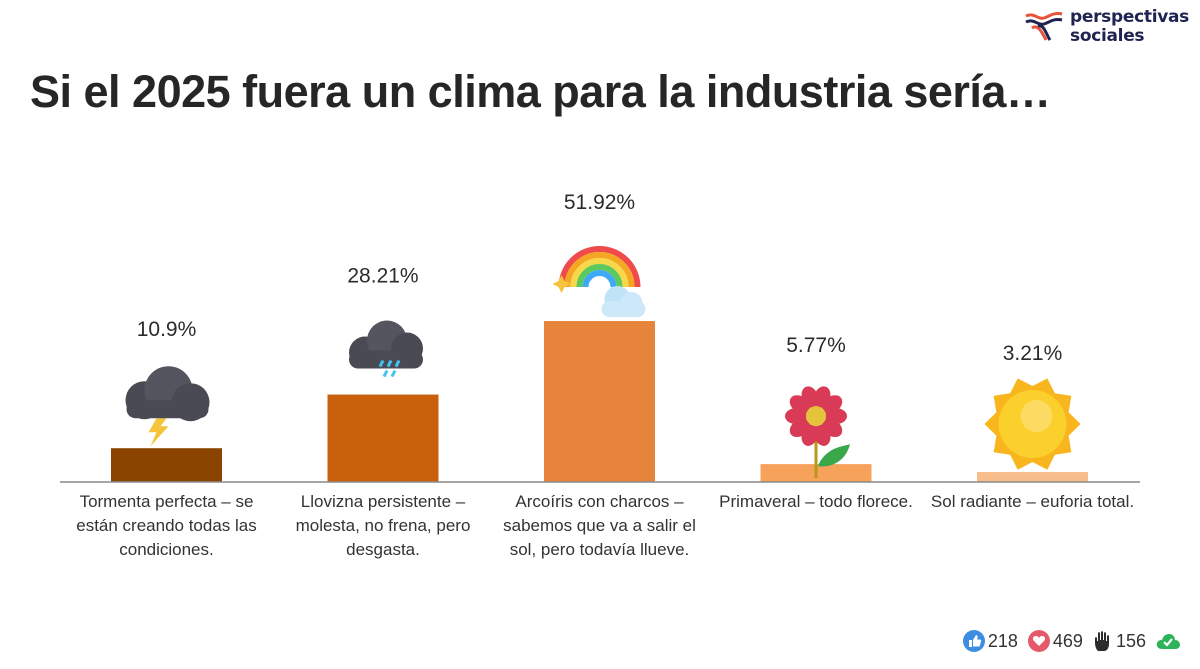 The width and height of the screenshot is (1200, 669). What do you see at coordinates (1101, 641) in the screenshot?
I see `raised-hand-icon` at bounding box center [1101, 641].